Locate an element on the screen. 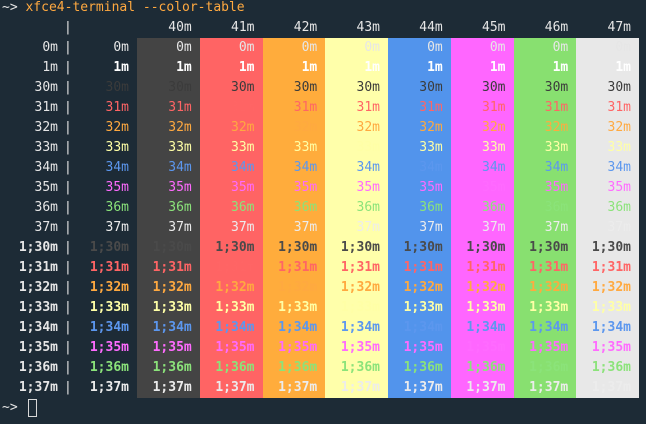 This screenshot has width=646, height=424. row-label: 1;33m is located at coordinates (38, 307).